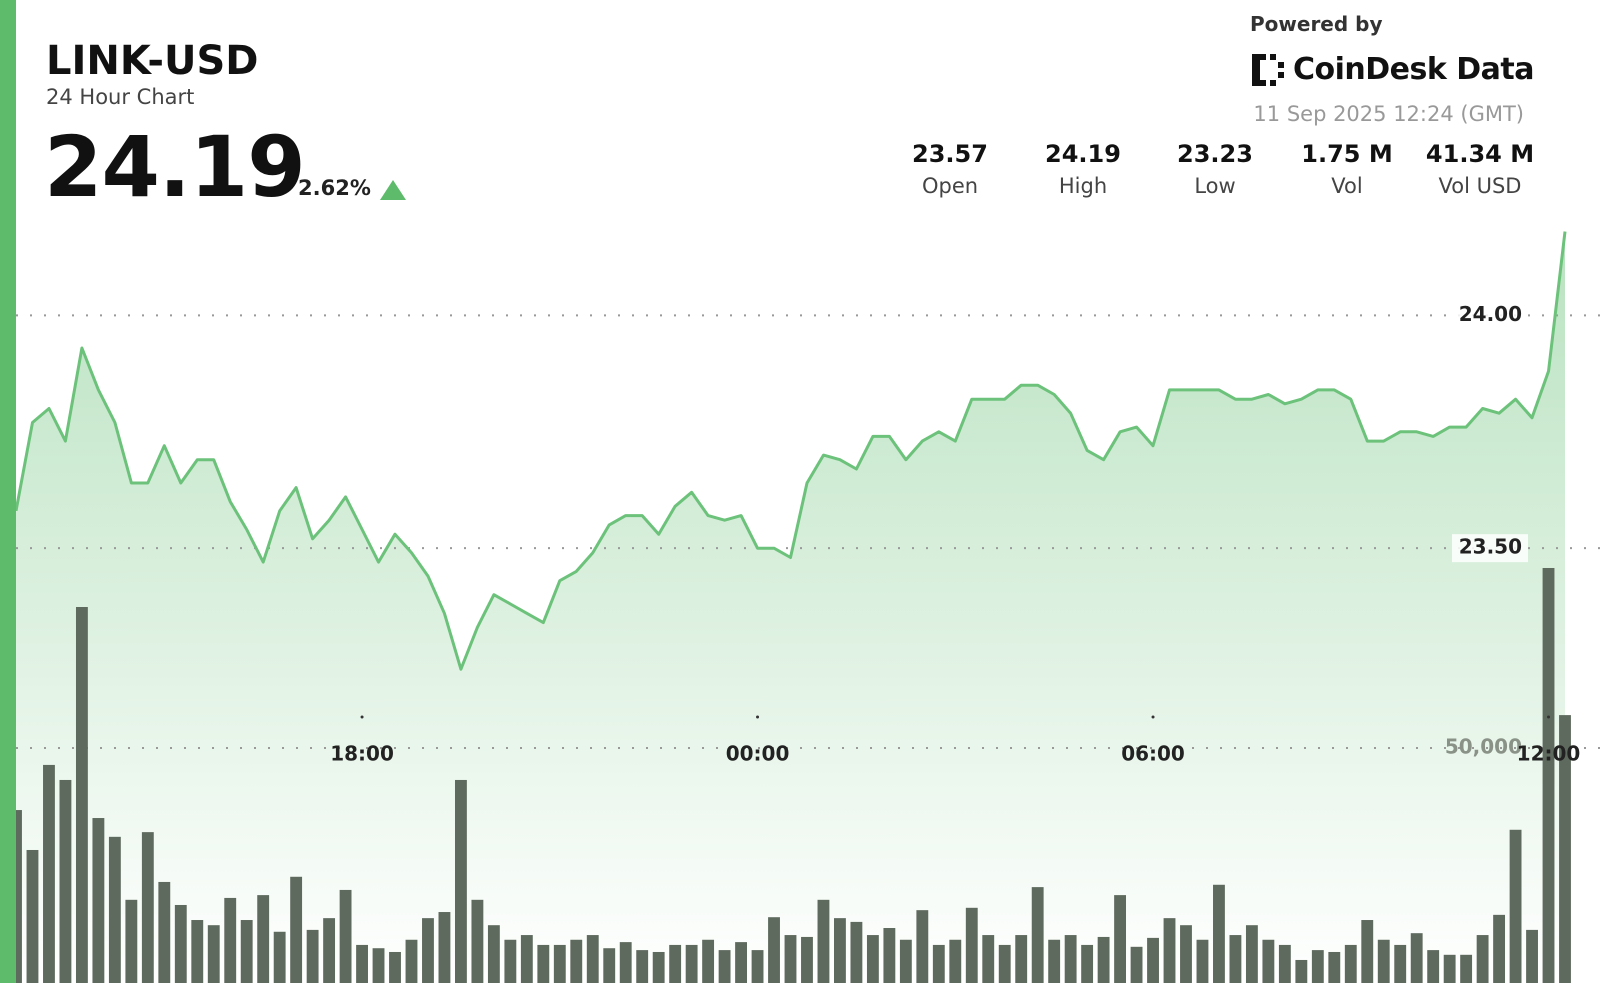  What do you see at coordinates (1490, 315) in the screenshot?
I see `tick-label-bg` at bounding box center [1490, 315].